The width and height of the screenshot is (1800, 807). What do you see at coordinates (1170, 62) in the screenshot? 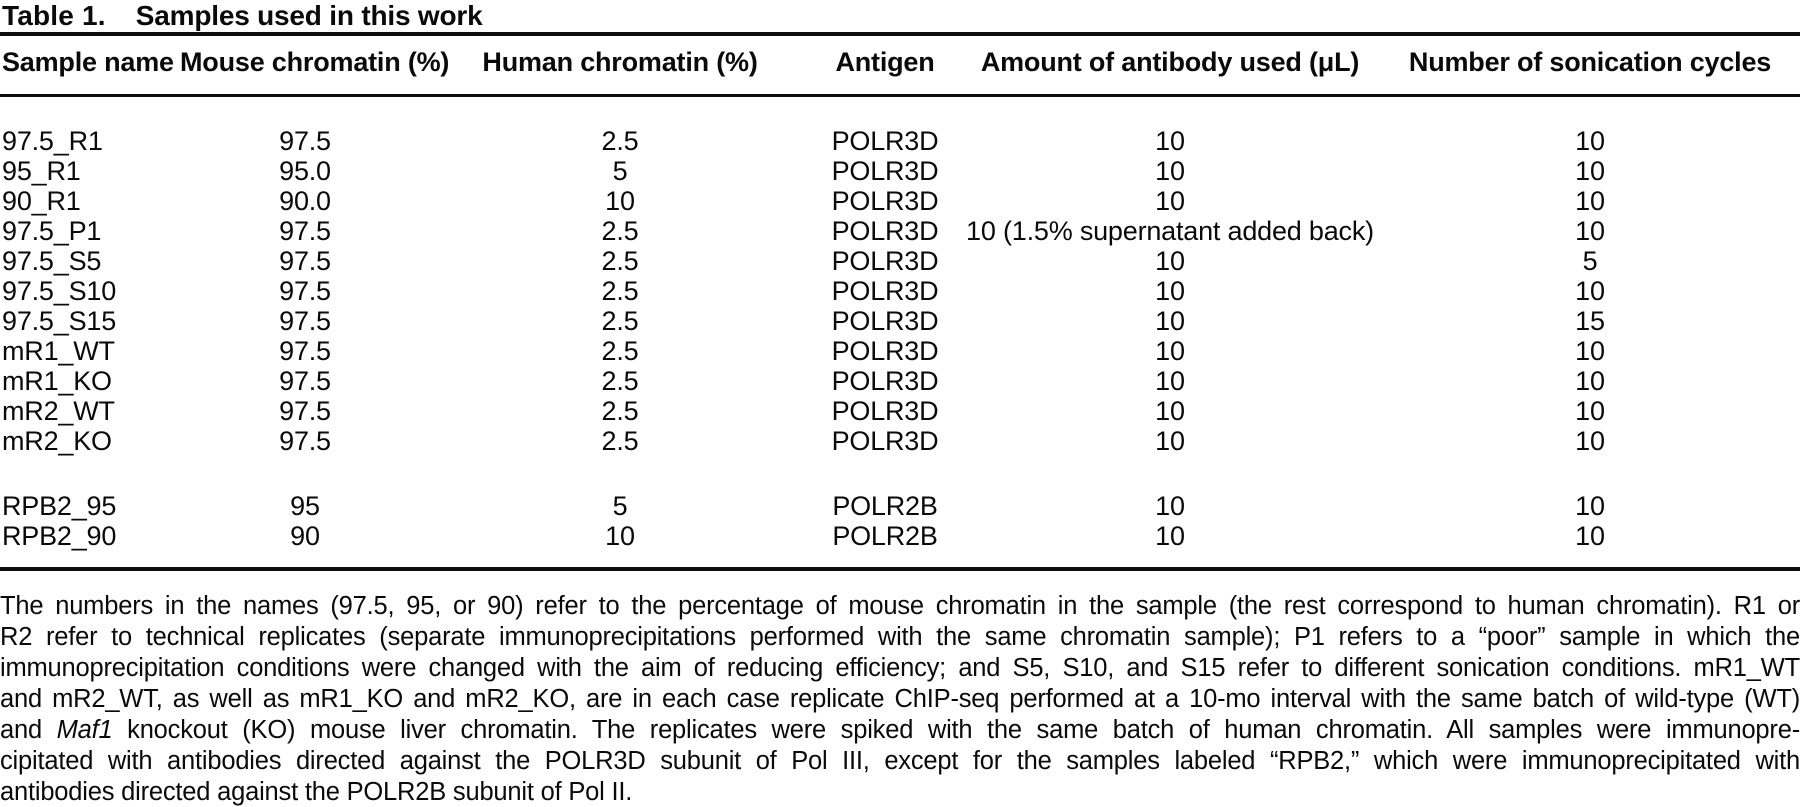
I see `column-header-antibody-amount: Amount of antibody used (μL)` at bounding box center [1170, 62].